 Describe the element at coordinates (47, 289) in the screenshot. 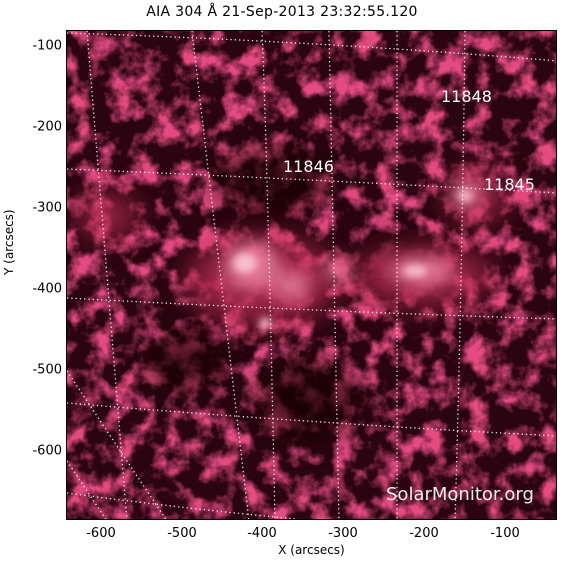

I see `y-tick-label: -400` at that location.